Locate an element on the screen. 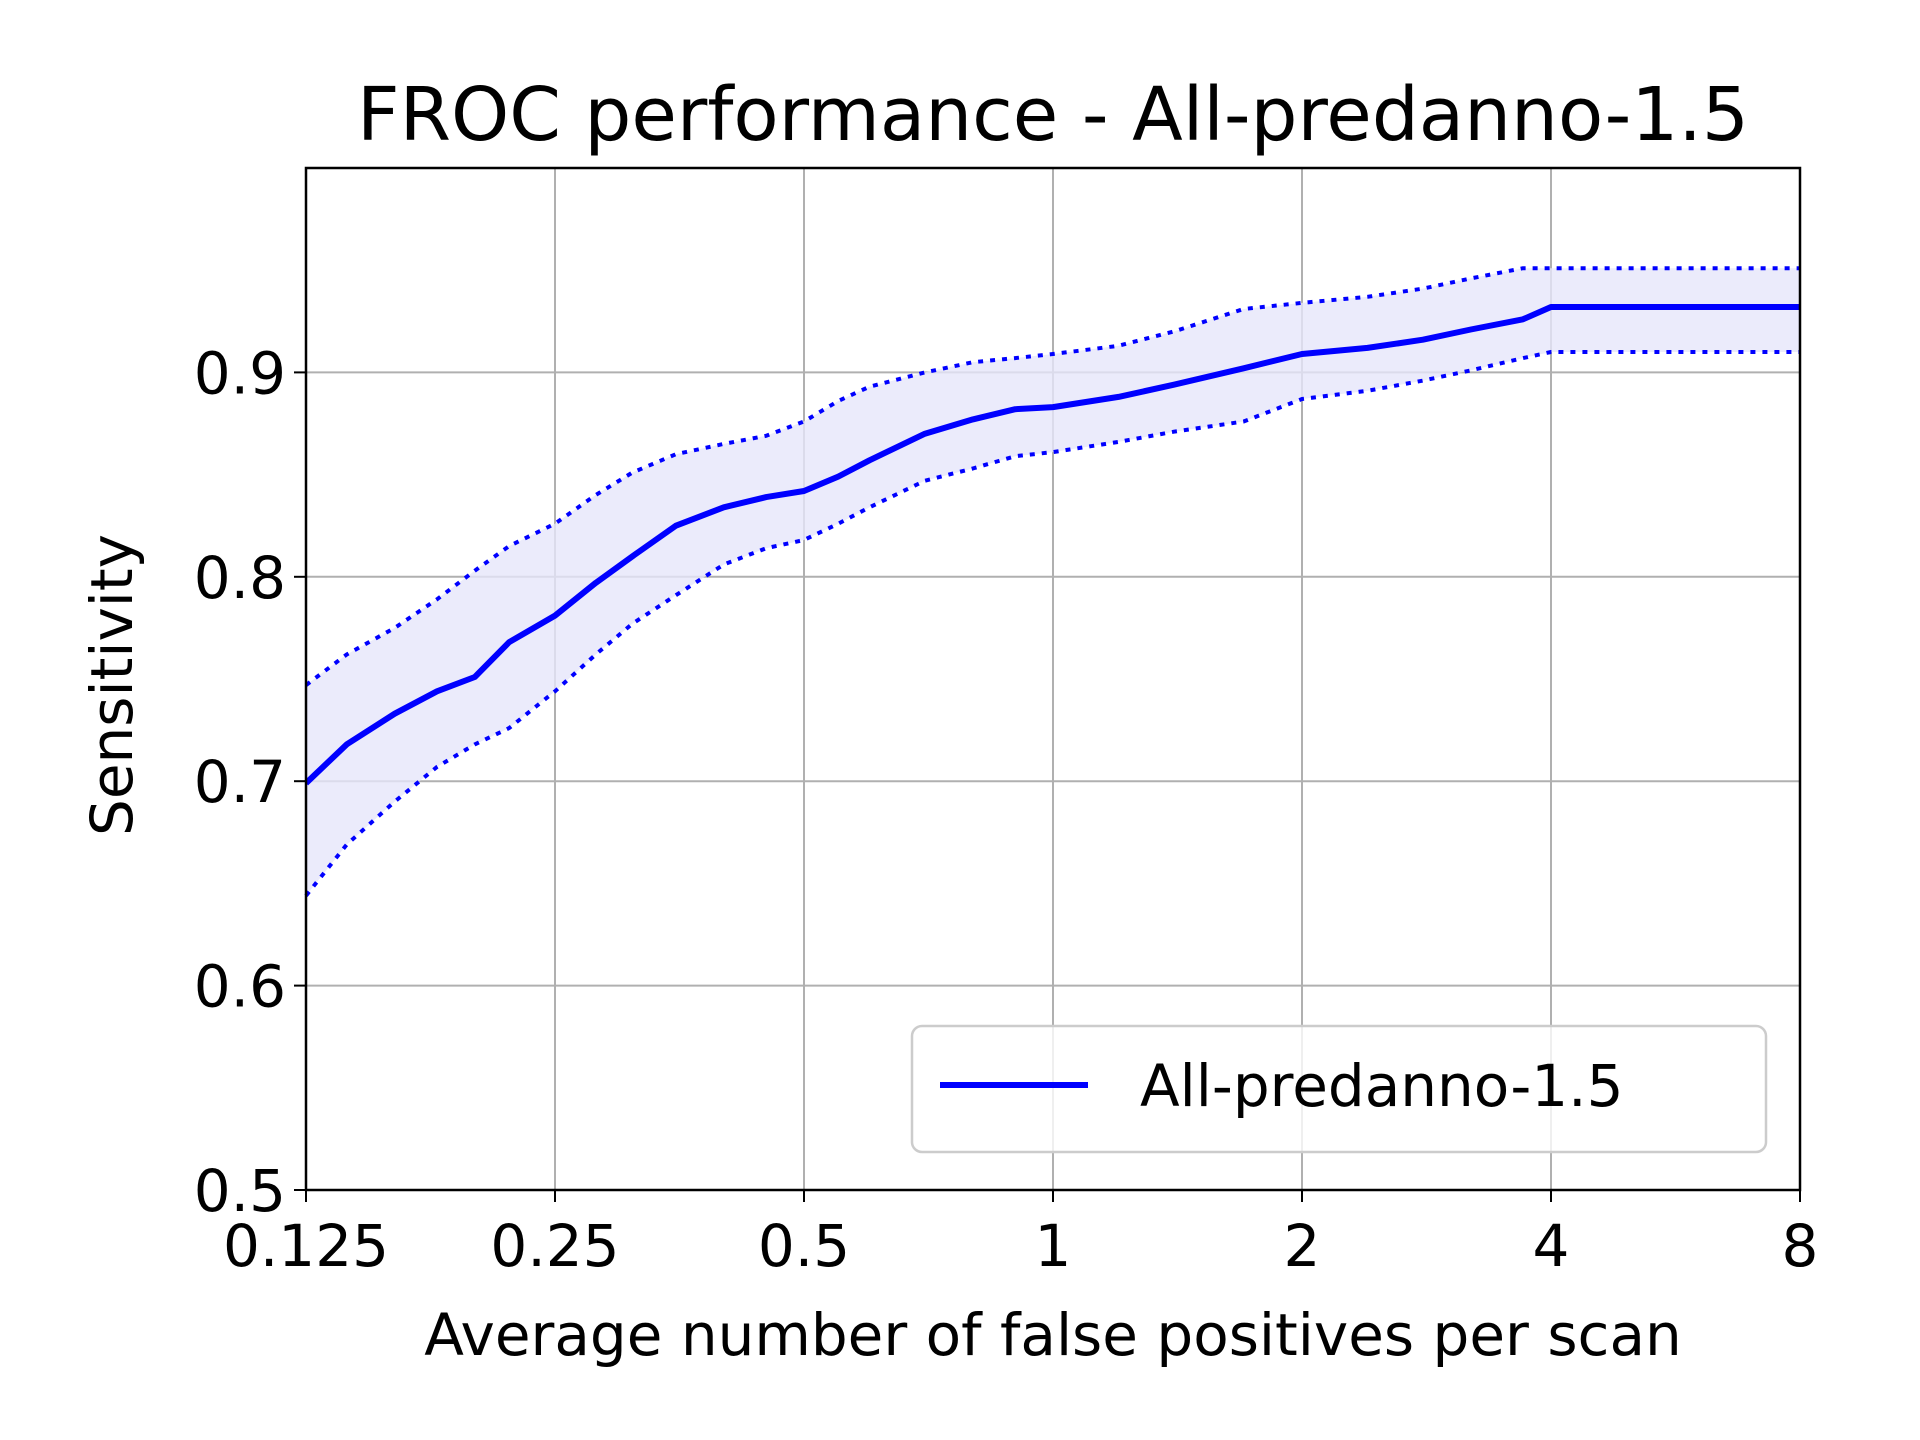 The height and width of the screenshot is (1440, 1920). y-axis-label: Sensitivity is located at coordinates (112, 685).